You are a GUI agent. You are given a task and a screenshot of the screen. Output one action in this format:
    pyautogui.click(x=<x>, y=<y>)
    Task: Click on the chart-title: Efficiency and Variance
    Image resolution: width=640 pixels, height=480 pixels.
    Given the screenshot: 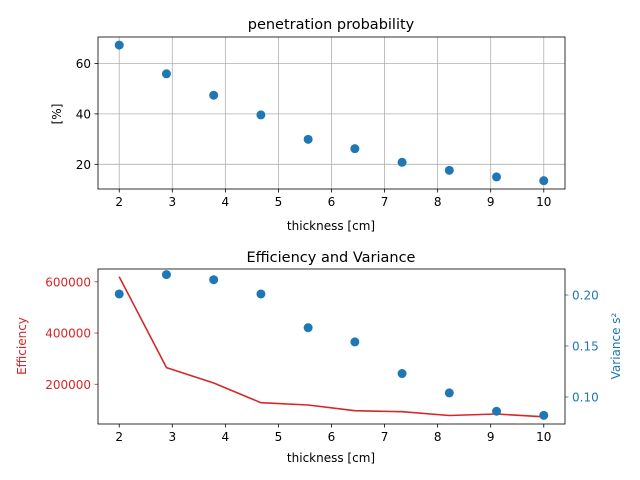 What is the action you would take?
    pyautogui.click(x=331, y=258)
    